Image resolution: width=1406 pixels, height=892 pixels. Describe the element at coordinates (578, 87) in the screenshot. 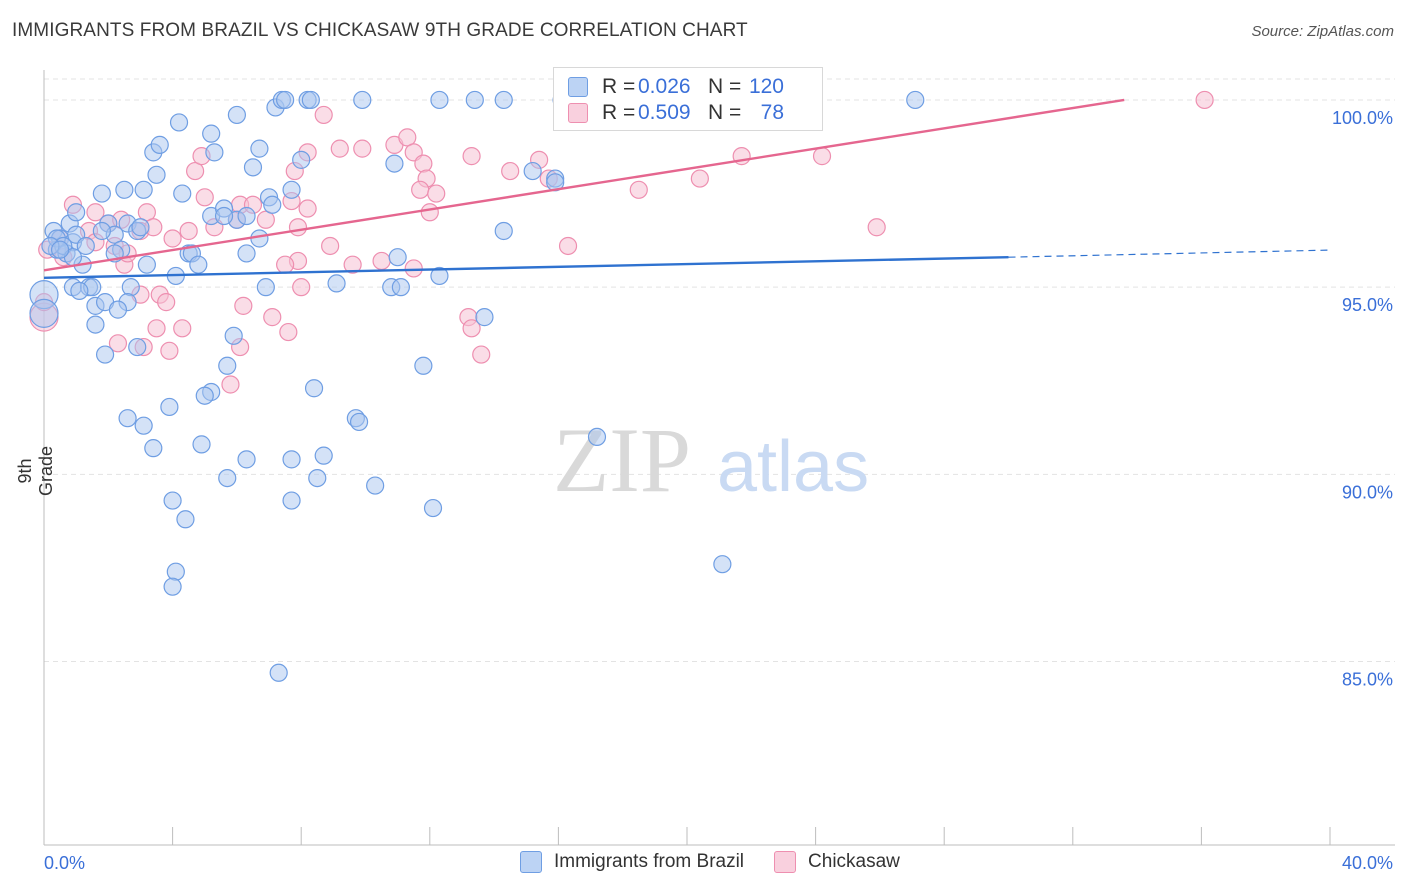

I see `swatch-brazil` at that location.